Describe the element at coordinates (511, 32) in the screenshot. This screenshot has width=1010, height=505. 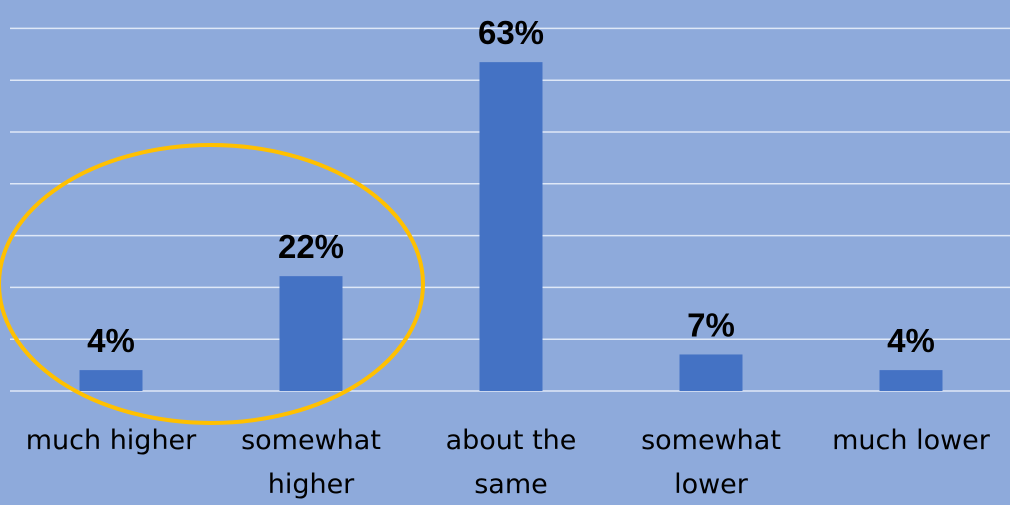
I see `bar-value-label: 63%` at that location.